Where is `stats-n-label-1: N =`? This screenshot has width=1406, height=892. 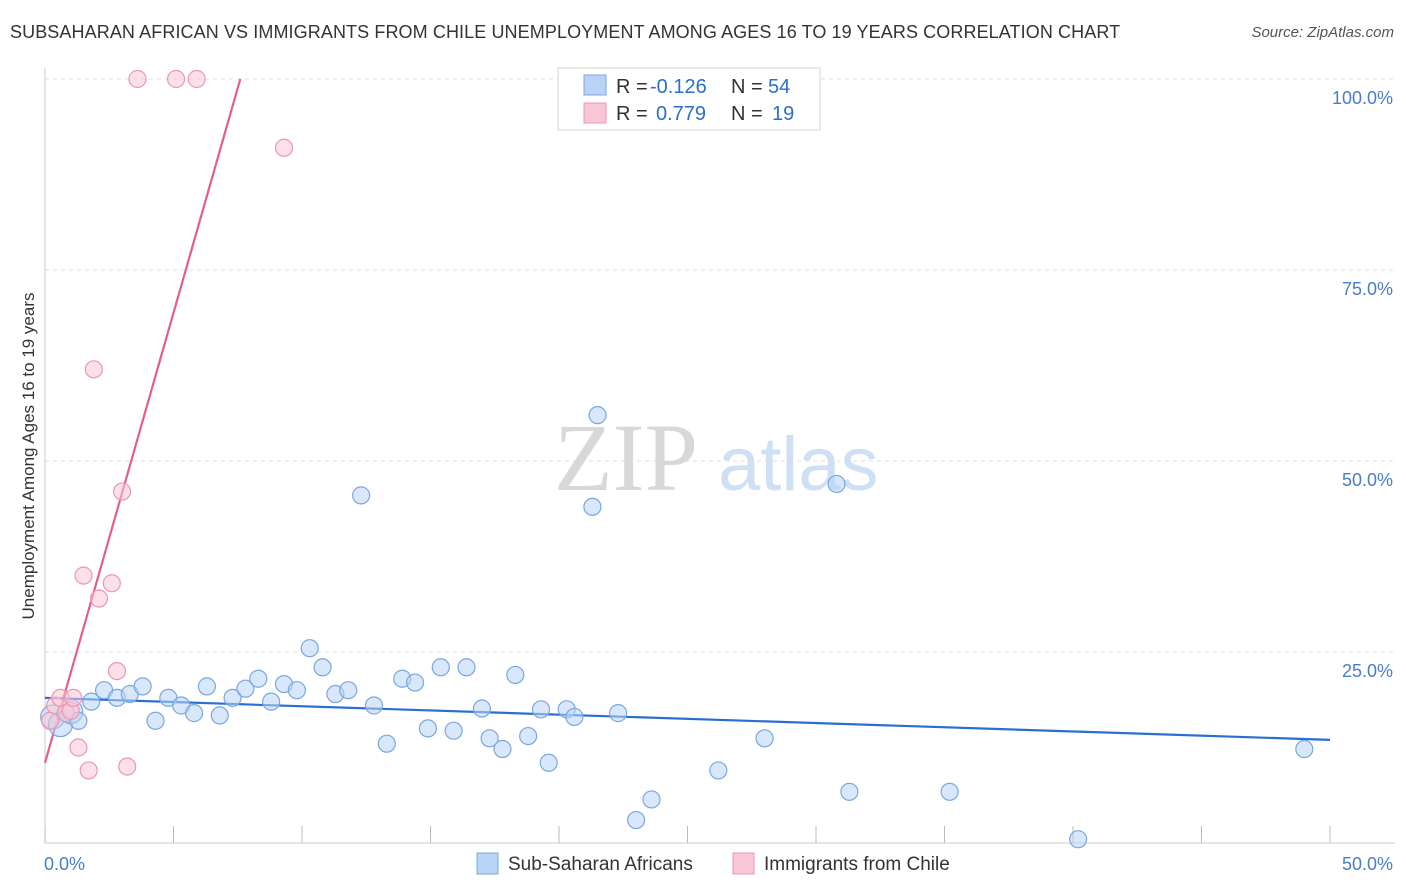
stats-n-label-1: N = is located at coordinates (747, 87).